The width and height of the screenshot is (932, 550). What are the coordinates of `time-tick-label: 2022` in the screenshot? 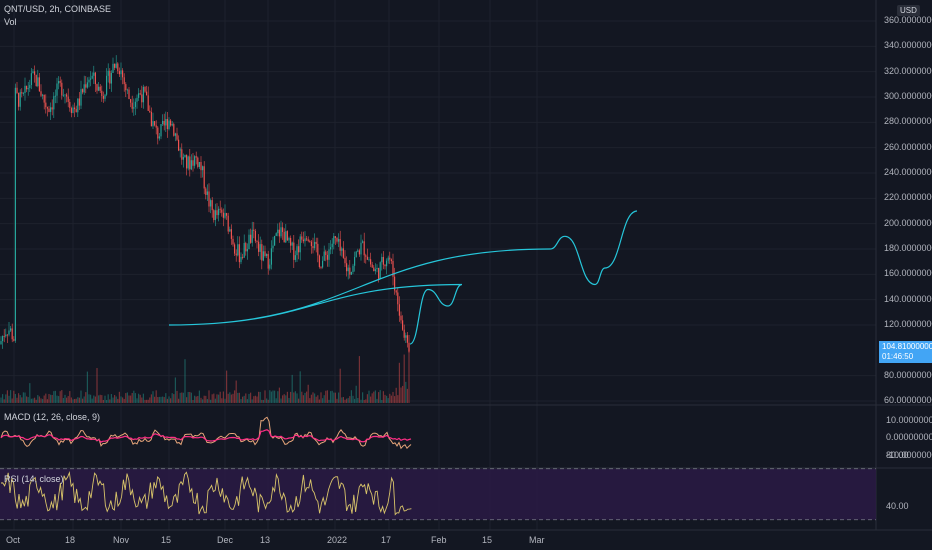 It's located at (337, 540).